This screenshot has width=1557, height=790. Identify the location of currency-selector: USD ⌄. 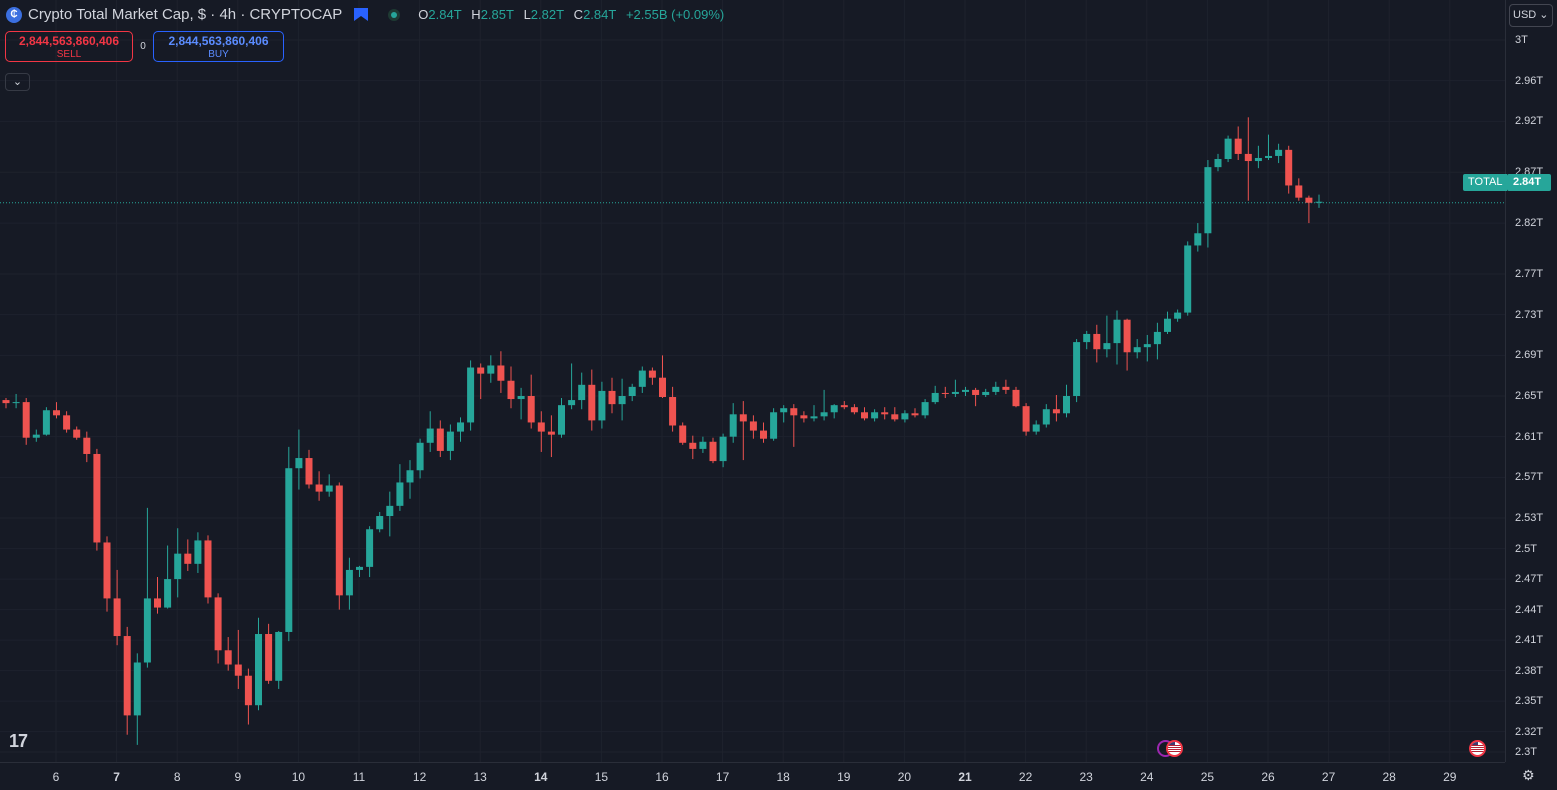
(1531, 15).